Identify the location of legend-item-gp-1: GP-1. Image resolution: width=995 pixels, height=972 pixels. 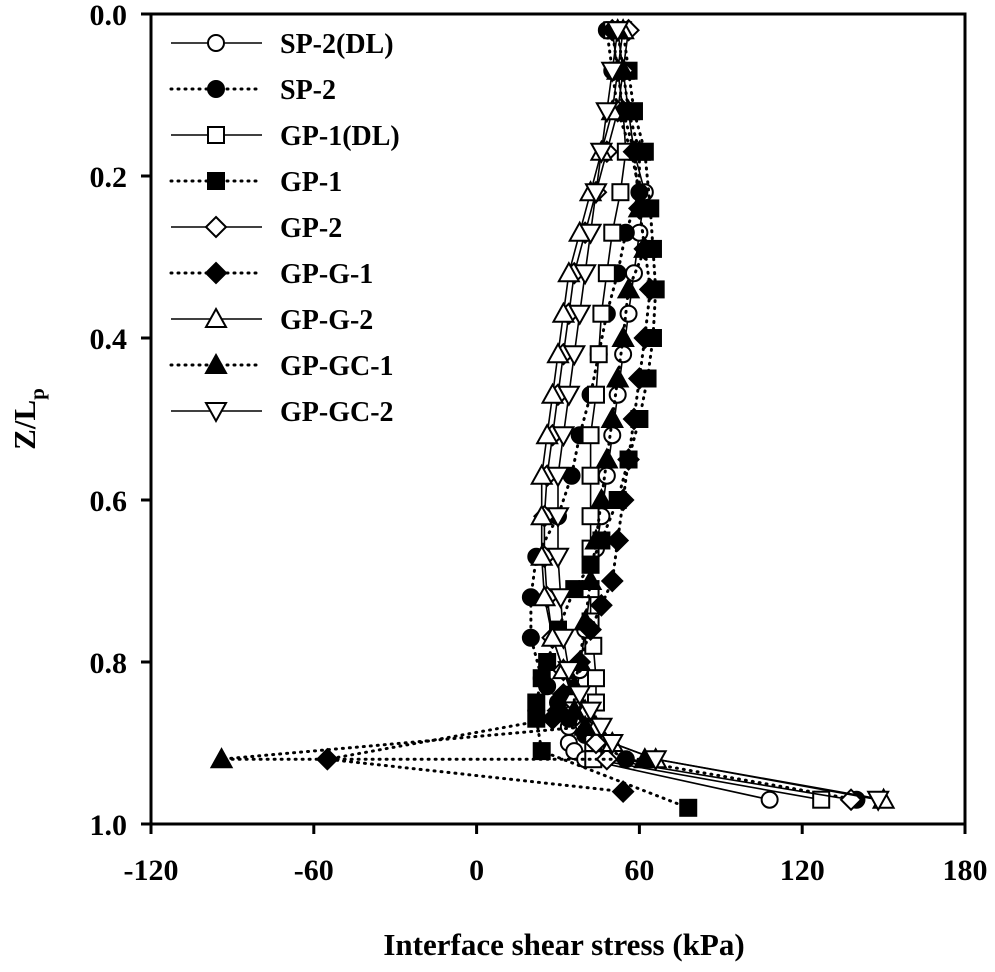
(255, 182).